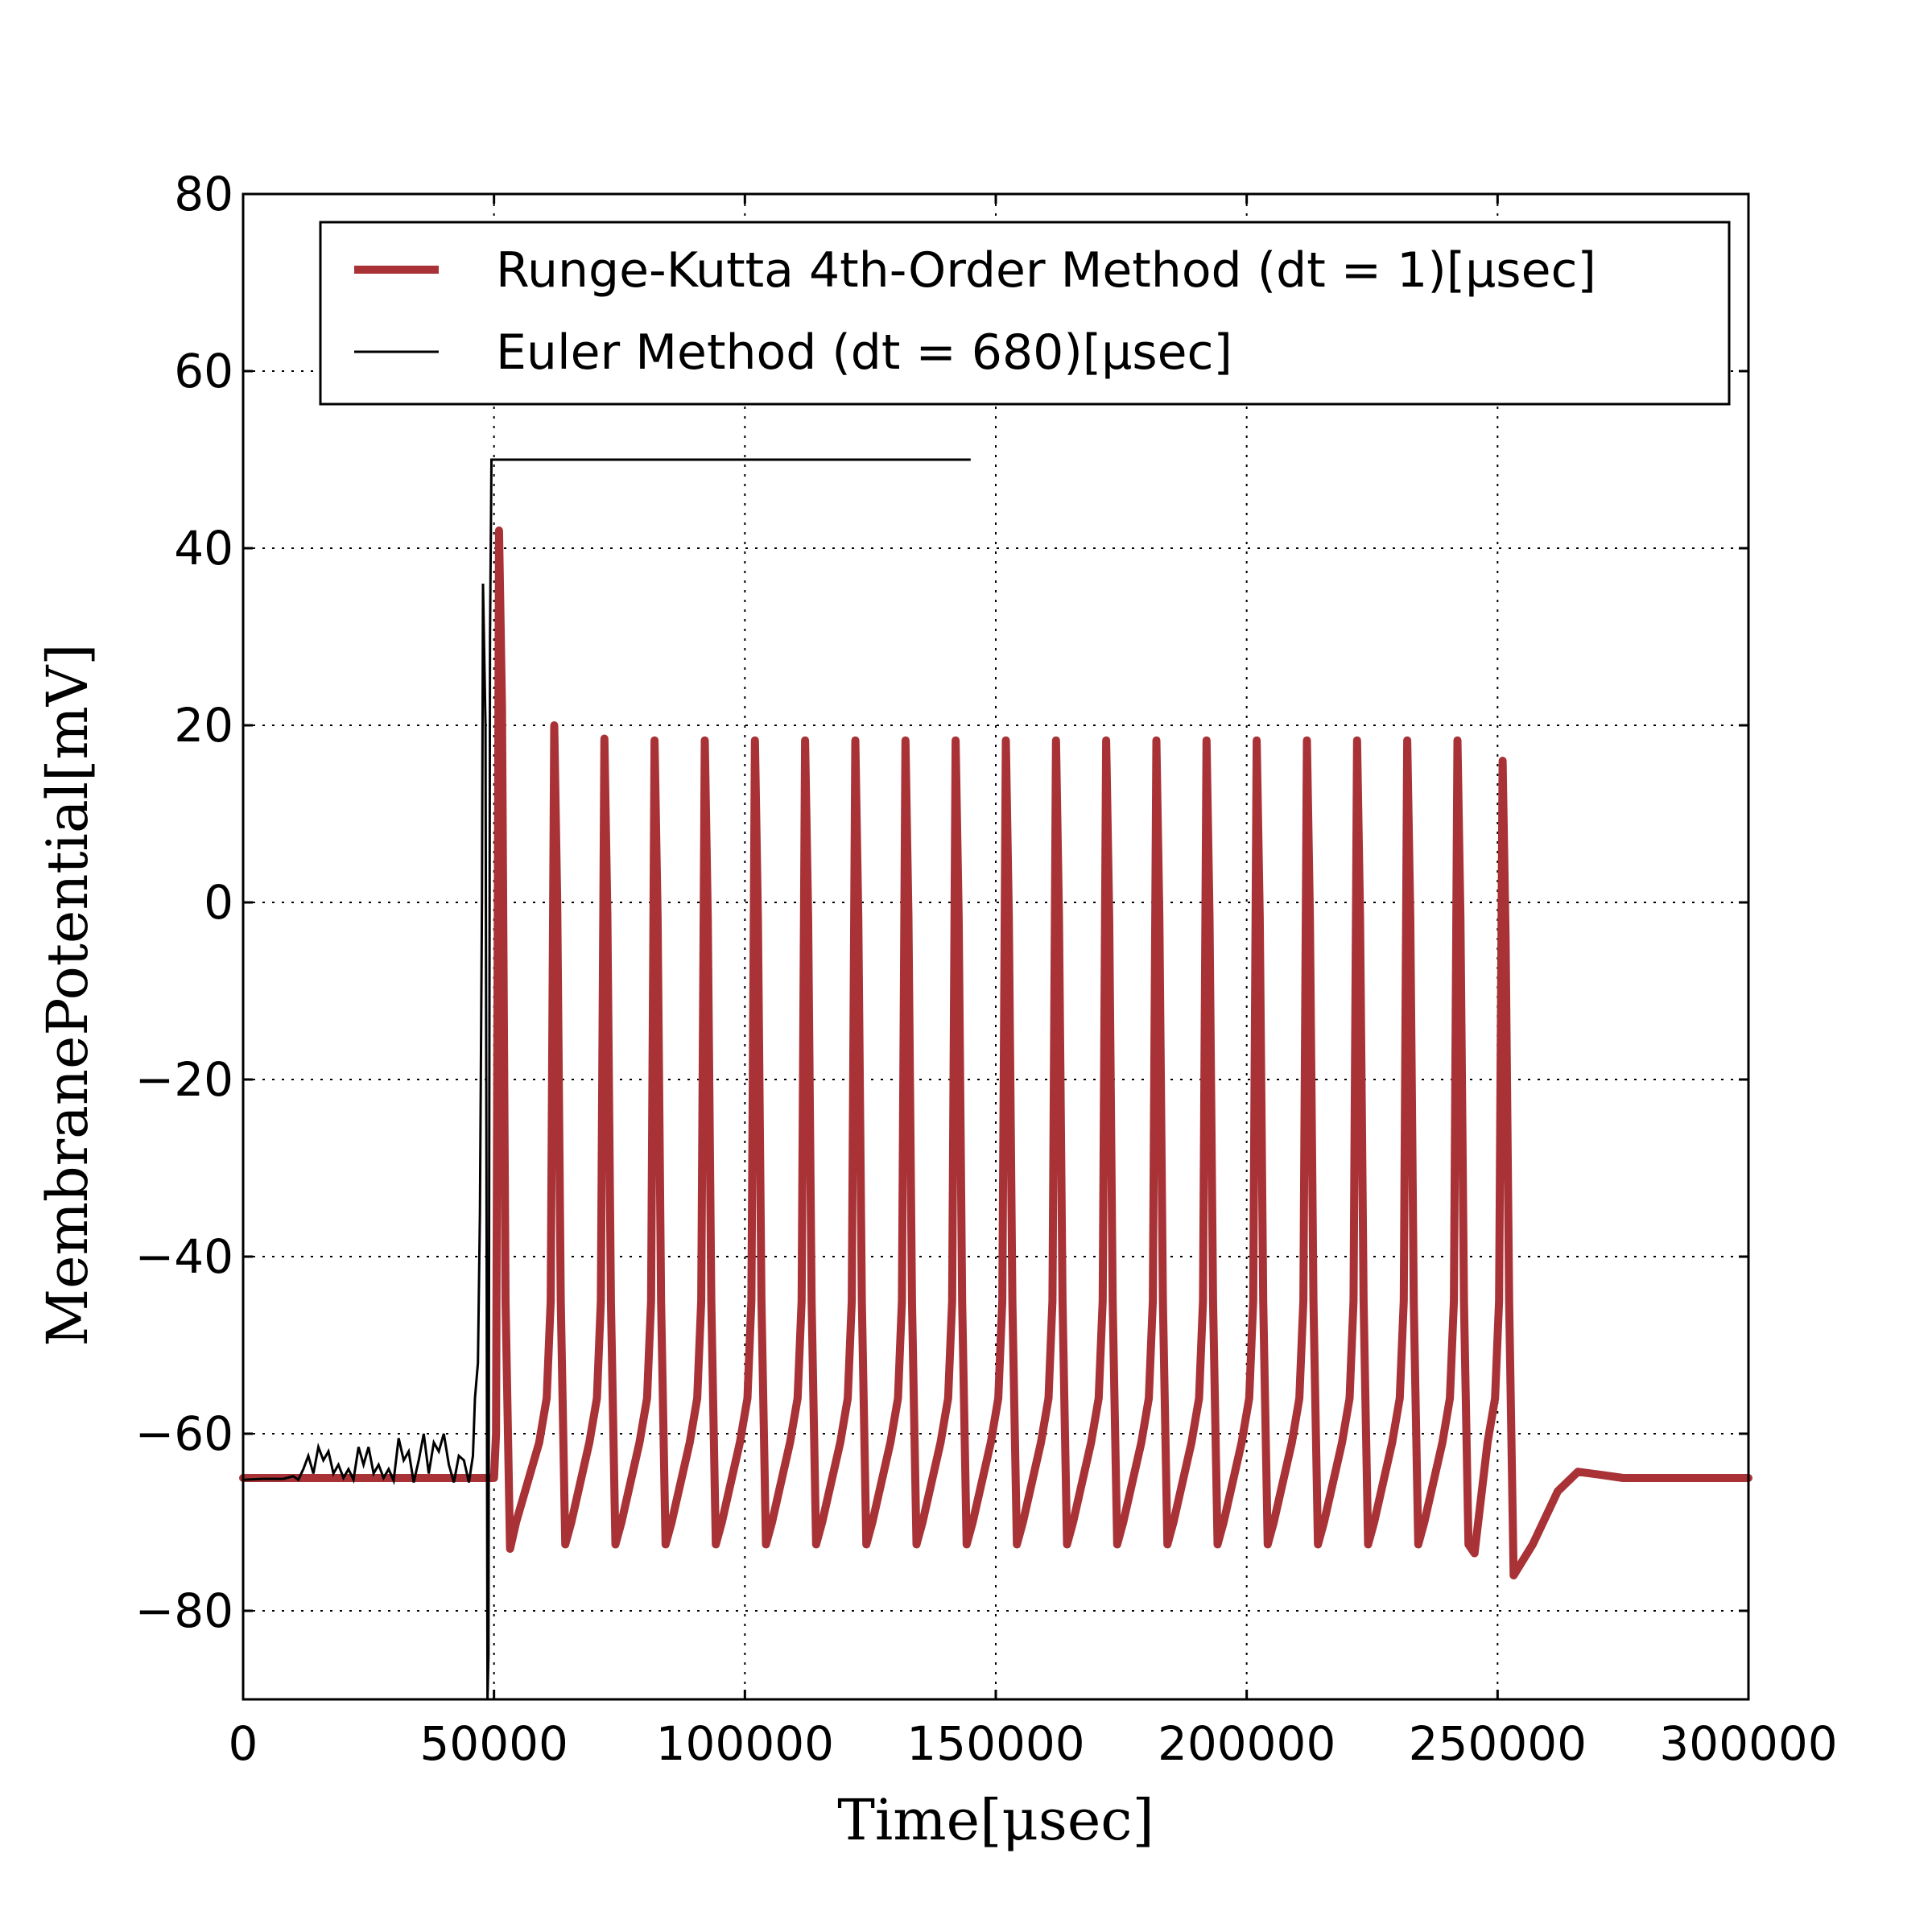 The height and width of the screenshot is (1932, 1932). What do you see at coordinates (203, 548) in the screenshot?
I see `y-tick-label: 40` at bounding box center [203, 548].